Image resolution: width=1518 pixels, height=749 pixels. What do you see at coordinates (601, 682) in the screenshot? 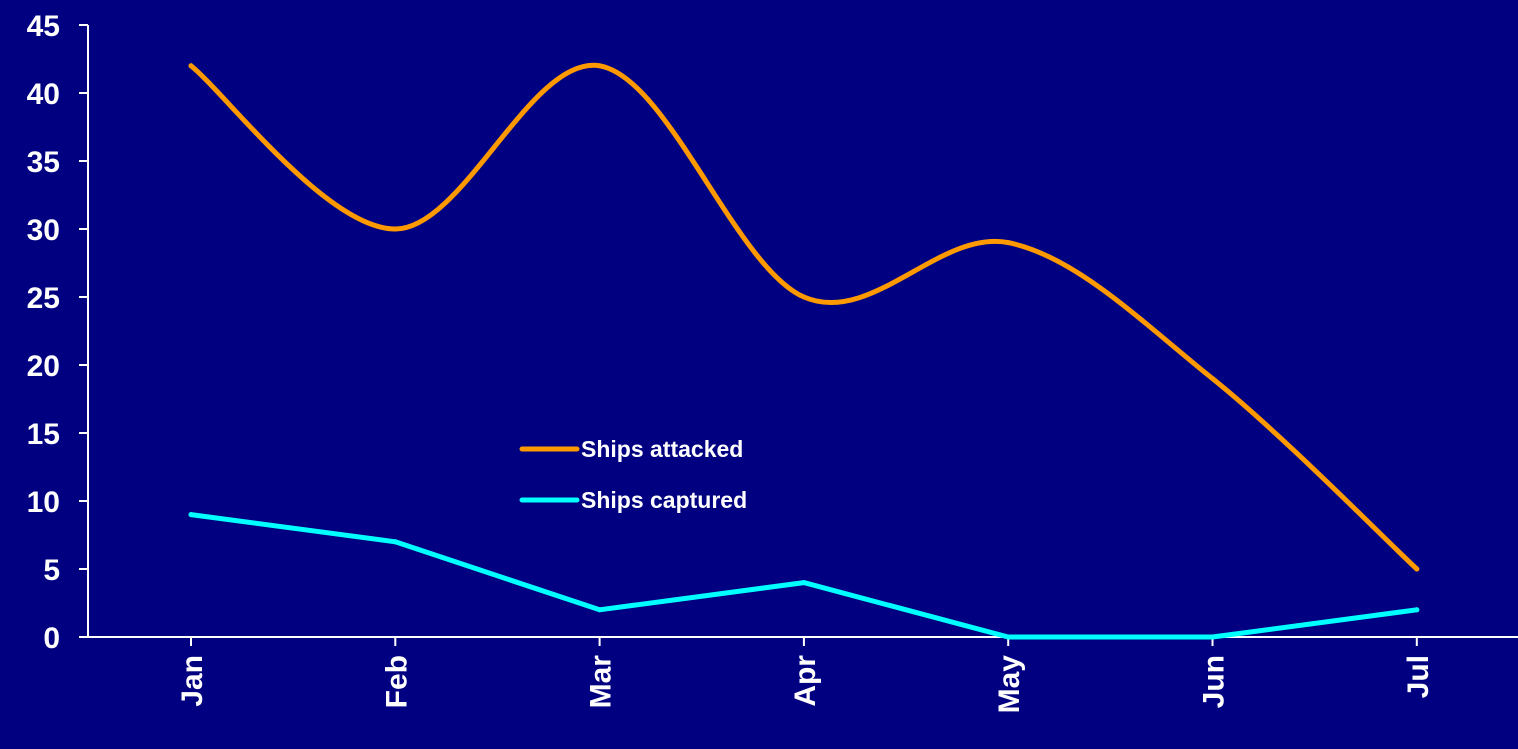
I see `x-tick-label: Mar` at bounding box center [601, 682].